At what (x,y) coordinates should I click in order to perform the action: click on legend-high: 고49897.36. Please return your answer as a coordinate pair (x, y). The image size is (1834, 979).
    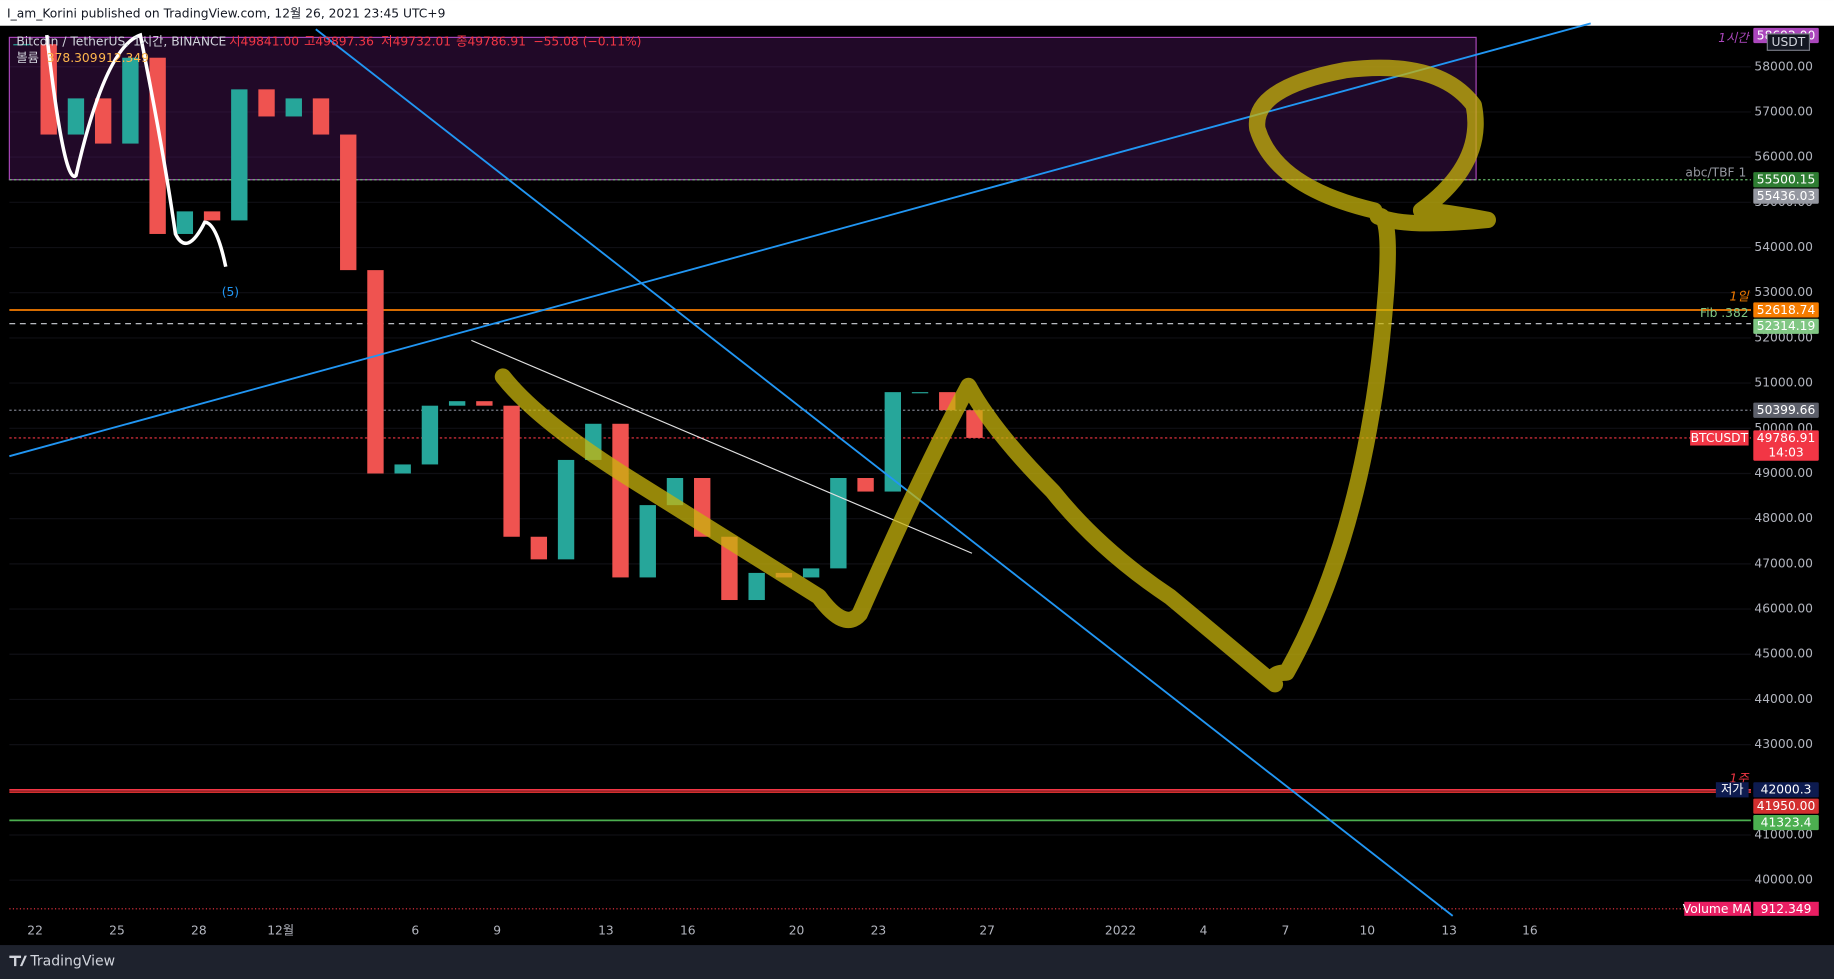
    Looking at the image, I should click on (339, 42).